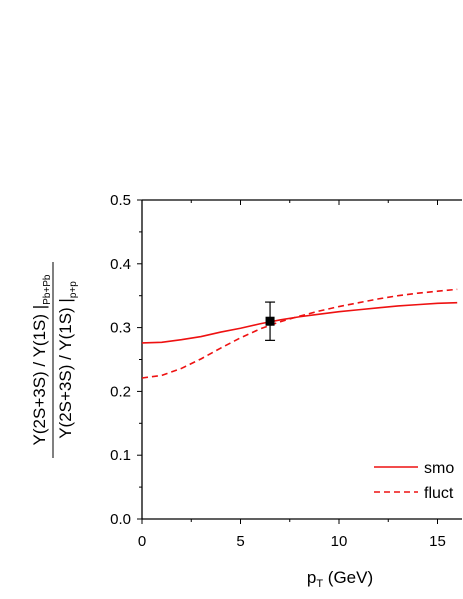 The image size is (463, 599). Describe the element at coordinates (120, 519) in the screenshot. I see `y-tick-label: 0.0` at that location.